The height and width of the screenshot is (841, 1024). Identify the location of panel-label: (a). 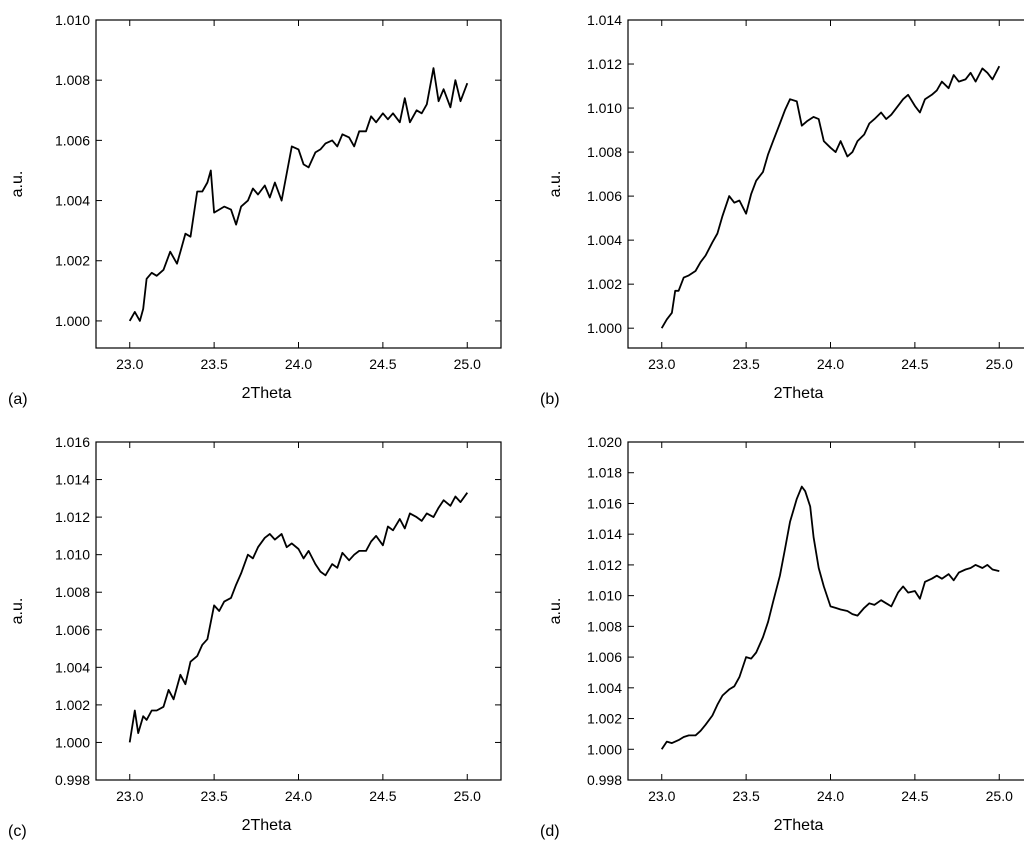
(18, 399).